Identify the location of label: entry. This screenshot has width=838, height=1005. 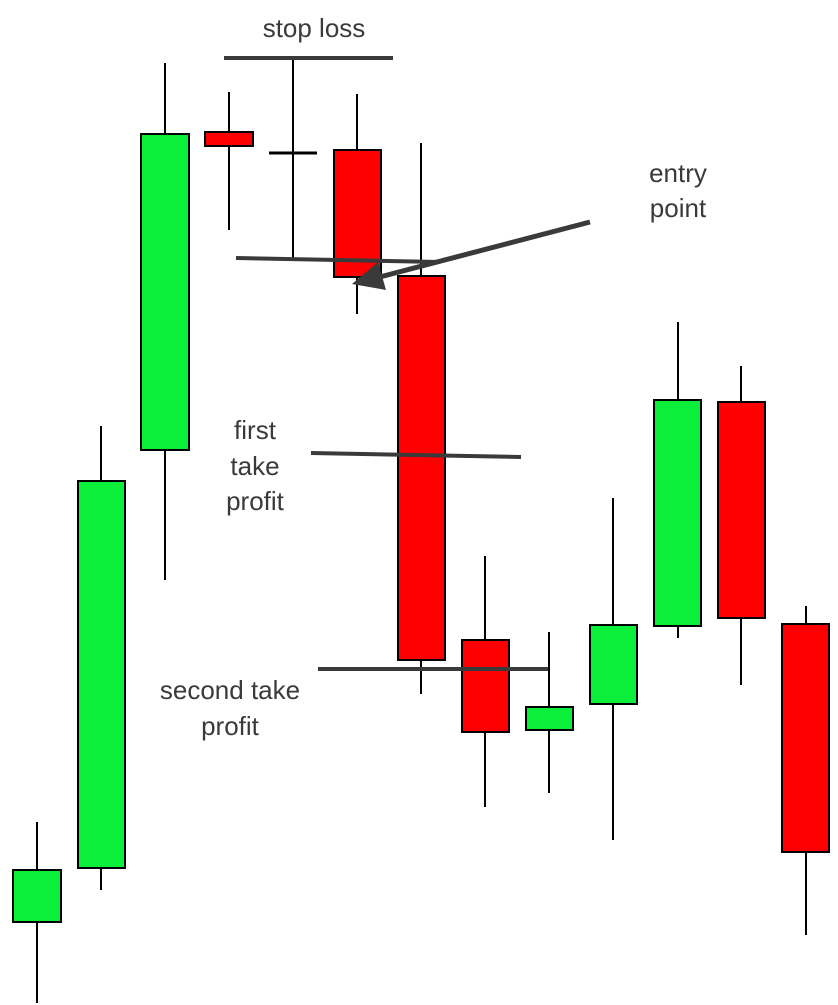
(678, 173).